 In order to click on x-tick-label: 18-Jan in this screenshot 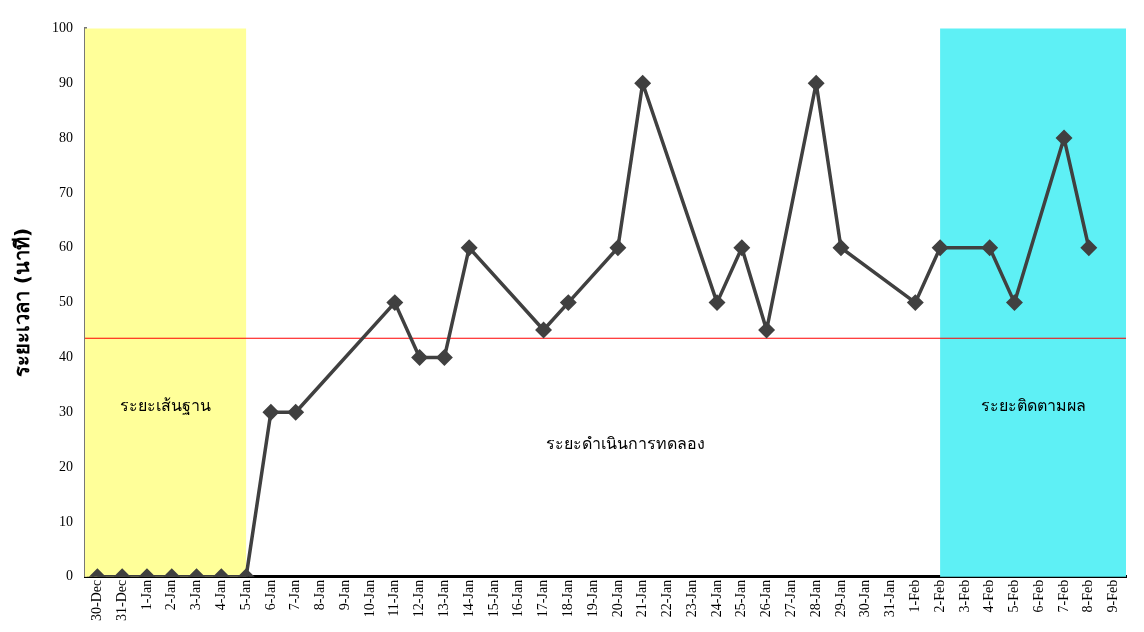, I will do `click(567, 598)`.